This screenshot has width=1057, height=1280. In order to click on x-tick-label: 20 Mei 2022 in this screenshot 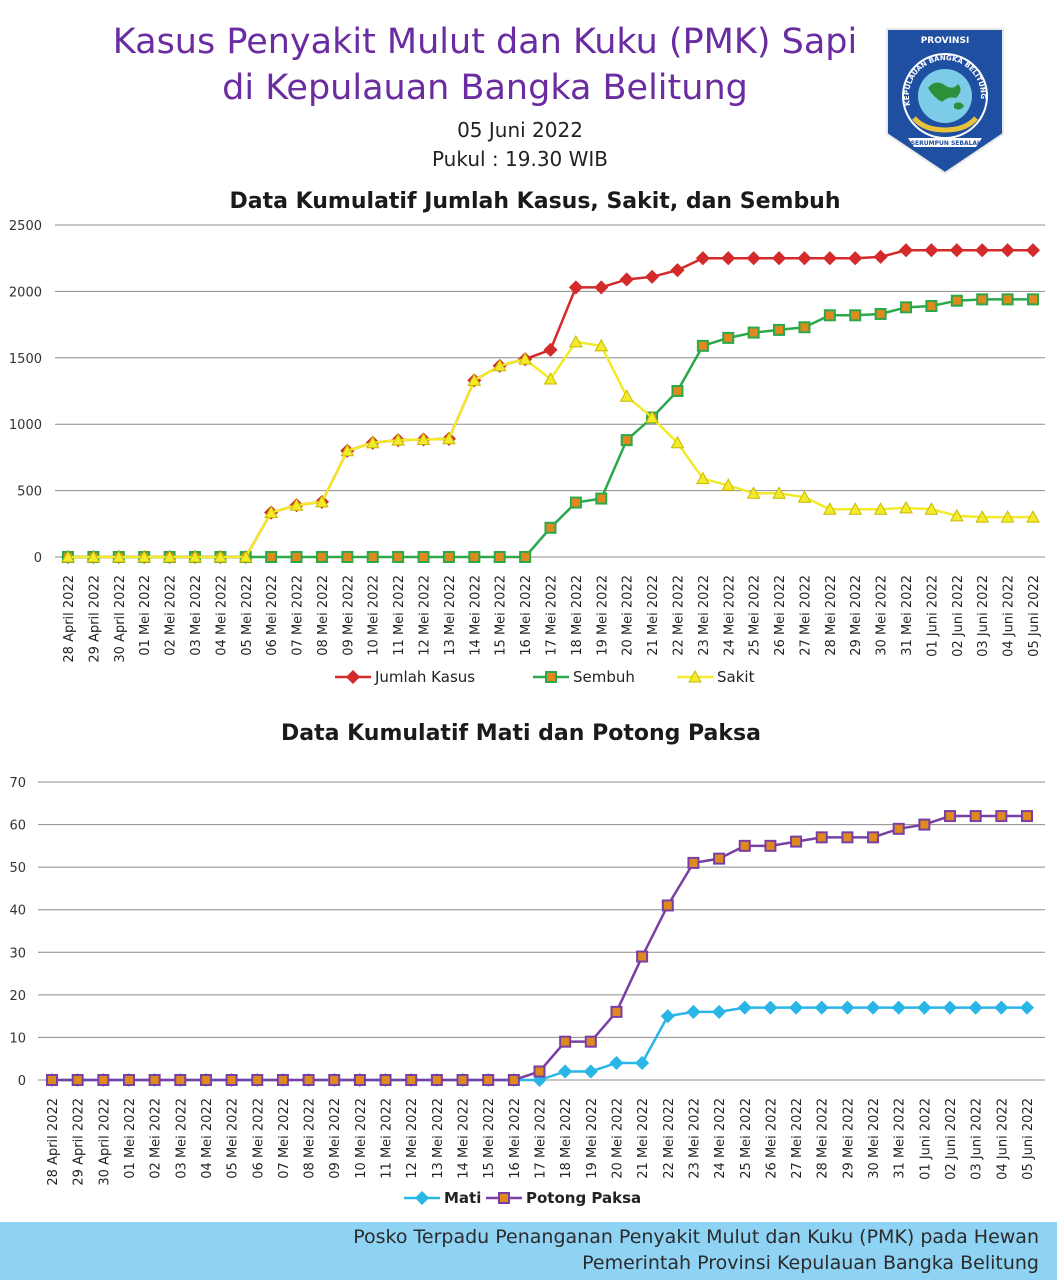, I will do `click(617, 1138)`.